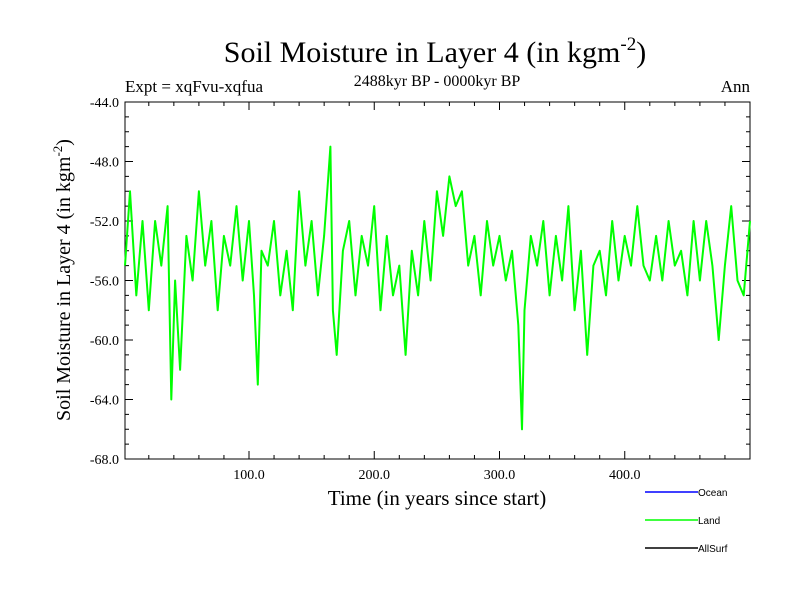 The width and height of the screenshot is (800, 600). What do you see at coordinates (104, 222) in the screenshot?
I see `y-tick-label: -52.0` at bounding box center [104, 222].